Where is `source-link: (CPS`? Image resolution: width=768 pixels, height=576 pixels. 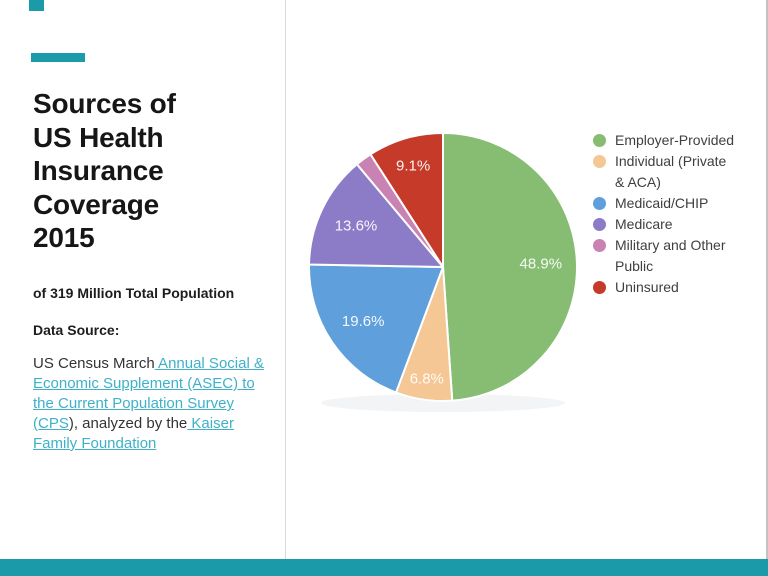 source-link: (CPS is located at coordinates (51, 423).